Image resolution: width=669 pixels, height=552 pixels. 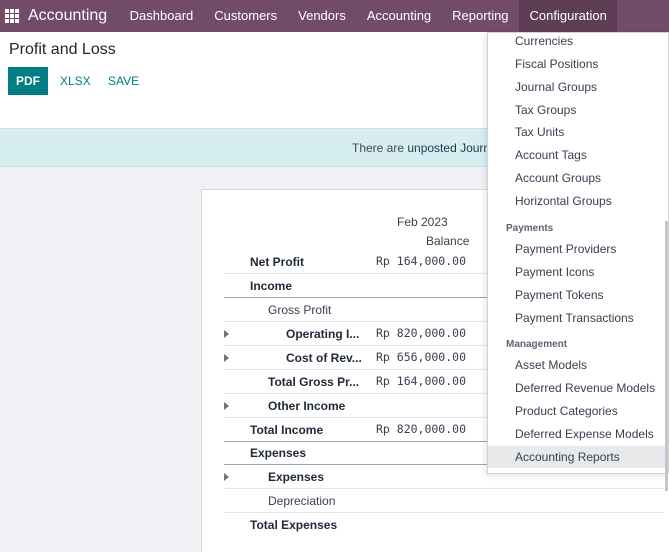 I want to click on menu-item-deferred-expense-models: Deferred Expense Models, so click(x=584, y=434).